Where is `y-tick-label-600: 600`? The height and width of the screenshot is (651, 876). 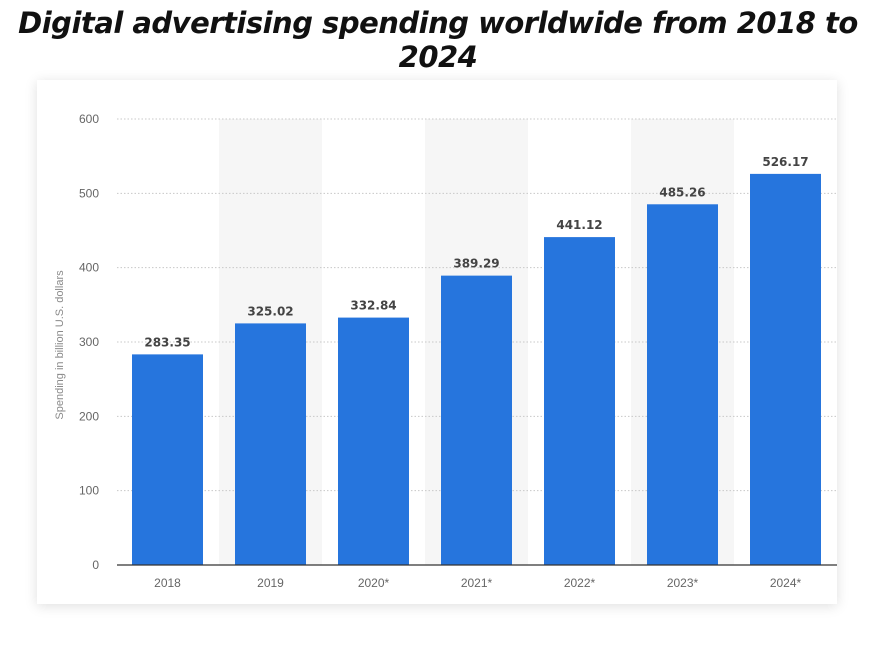
y-tick-label-600: 600 is located at coordinates (89, 119).